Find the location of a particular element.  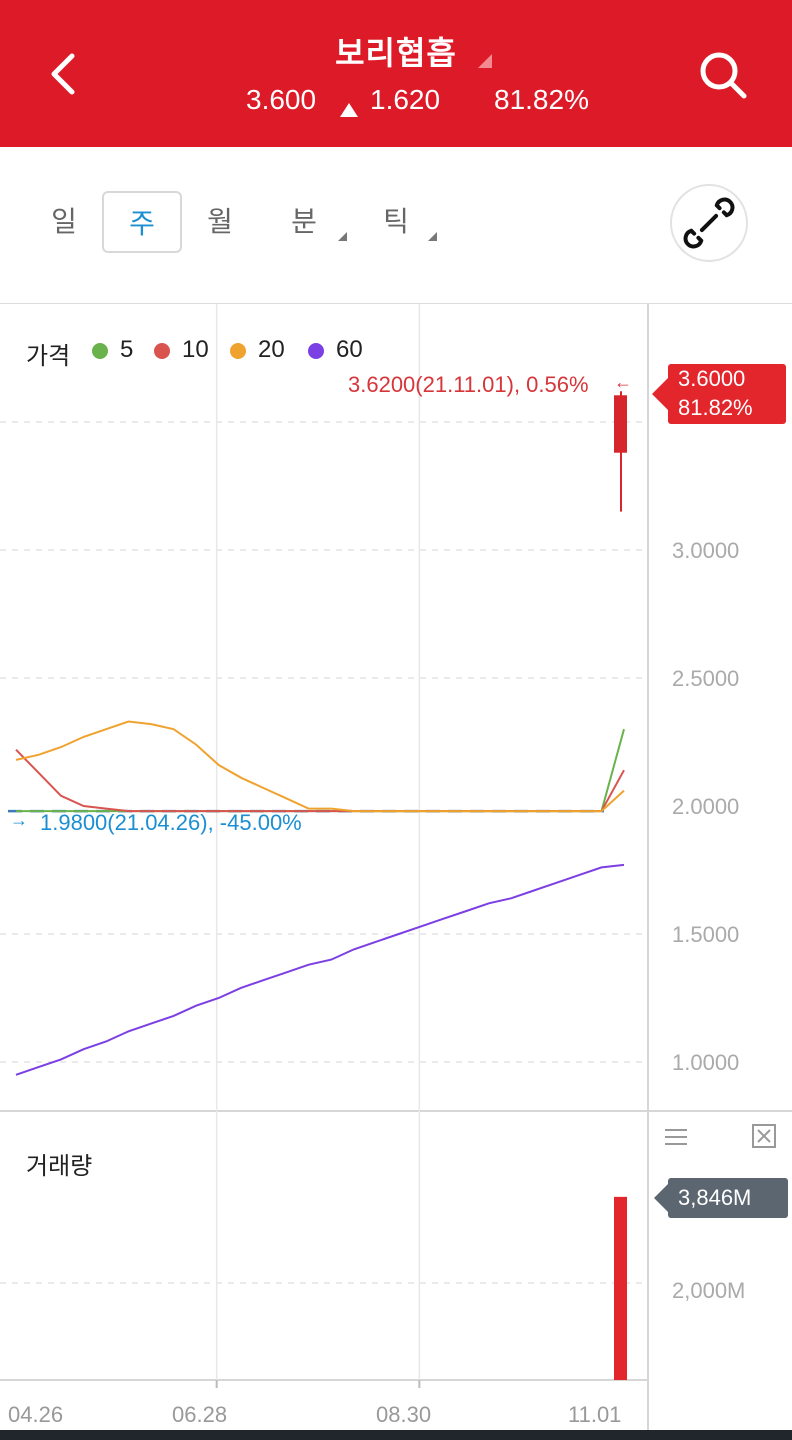

wrench-icon is located at coordinates (709, 223).